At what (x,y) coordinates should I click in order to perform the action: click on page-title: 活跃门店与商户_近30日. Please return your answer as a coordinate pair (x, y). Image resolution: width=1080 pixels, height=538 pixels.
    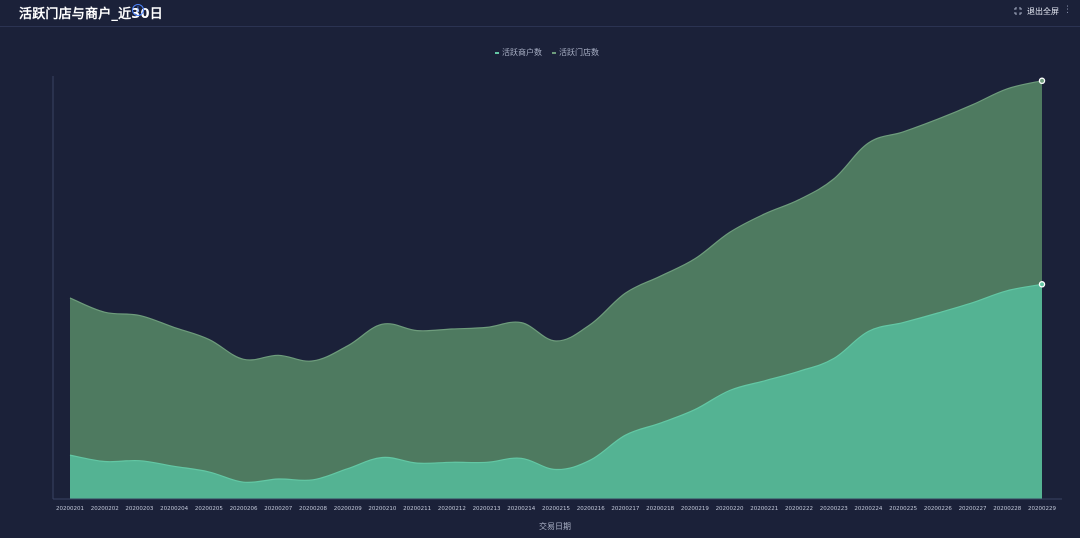
    Looking at the image, I should click on (91, 14).